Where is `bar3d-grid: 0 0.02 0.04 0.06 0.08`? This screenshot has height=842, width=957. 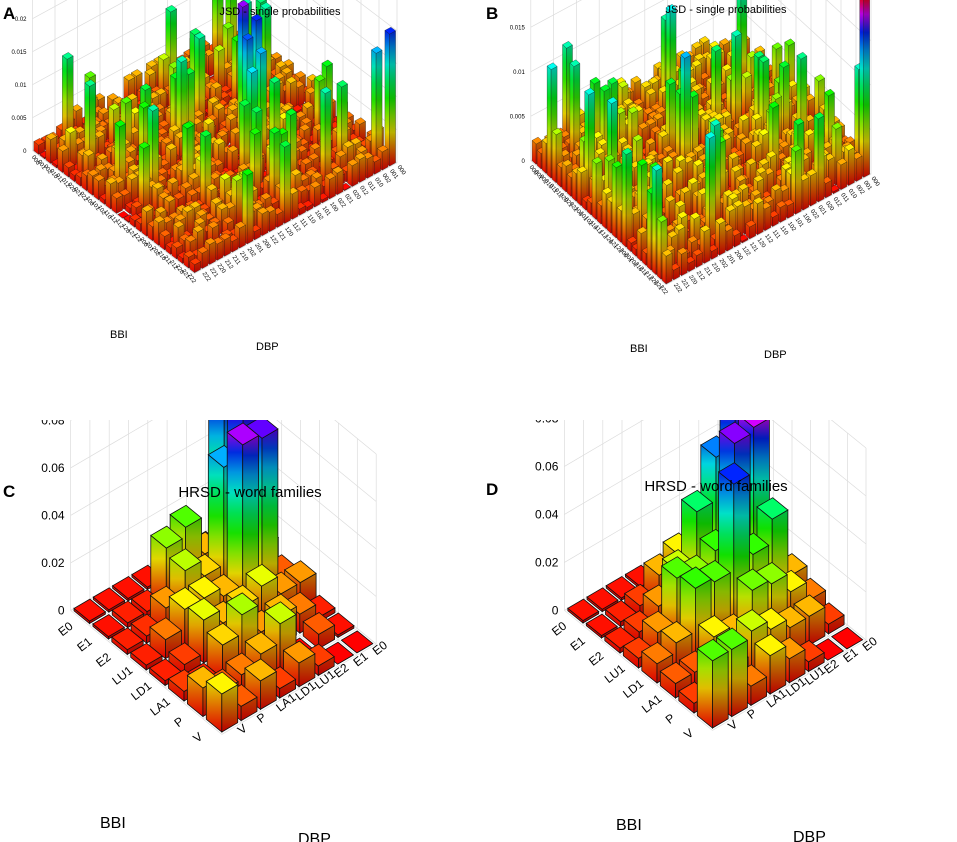 bar3d-grid: 0 0.02 0.04 0.06 0.08 is located at coordinates (209, 577).